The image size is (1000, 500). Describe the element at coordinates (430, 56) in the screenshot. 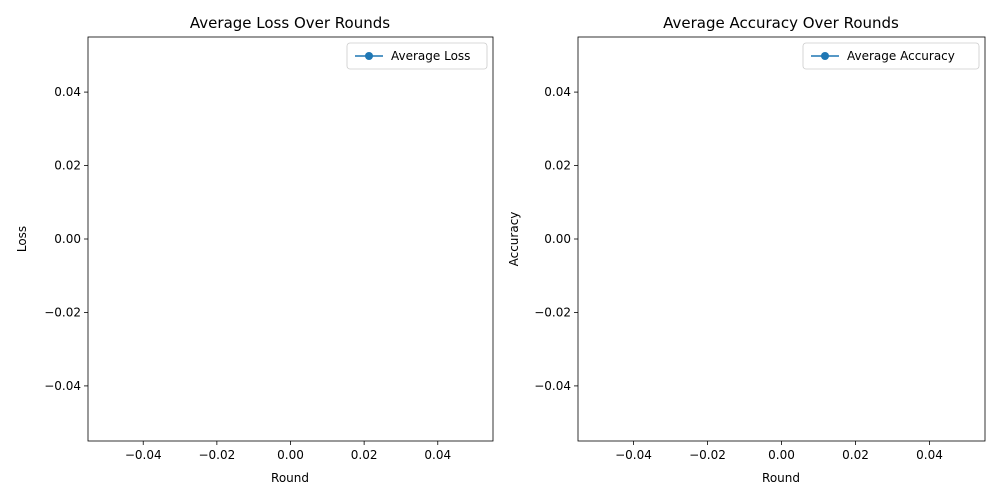

I see `legend-label: Average Loss` at that location.